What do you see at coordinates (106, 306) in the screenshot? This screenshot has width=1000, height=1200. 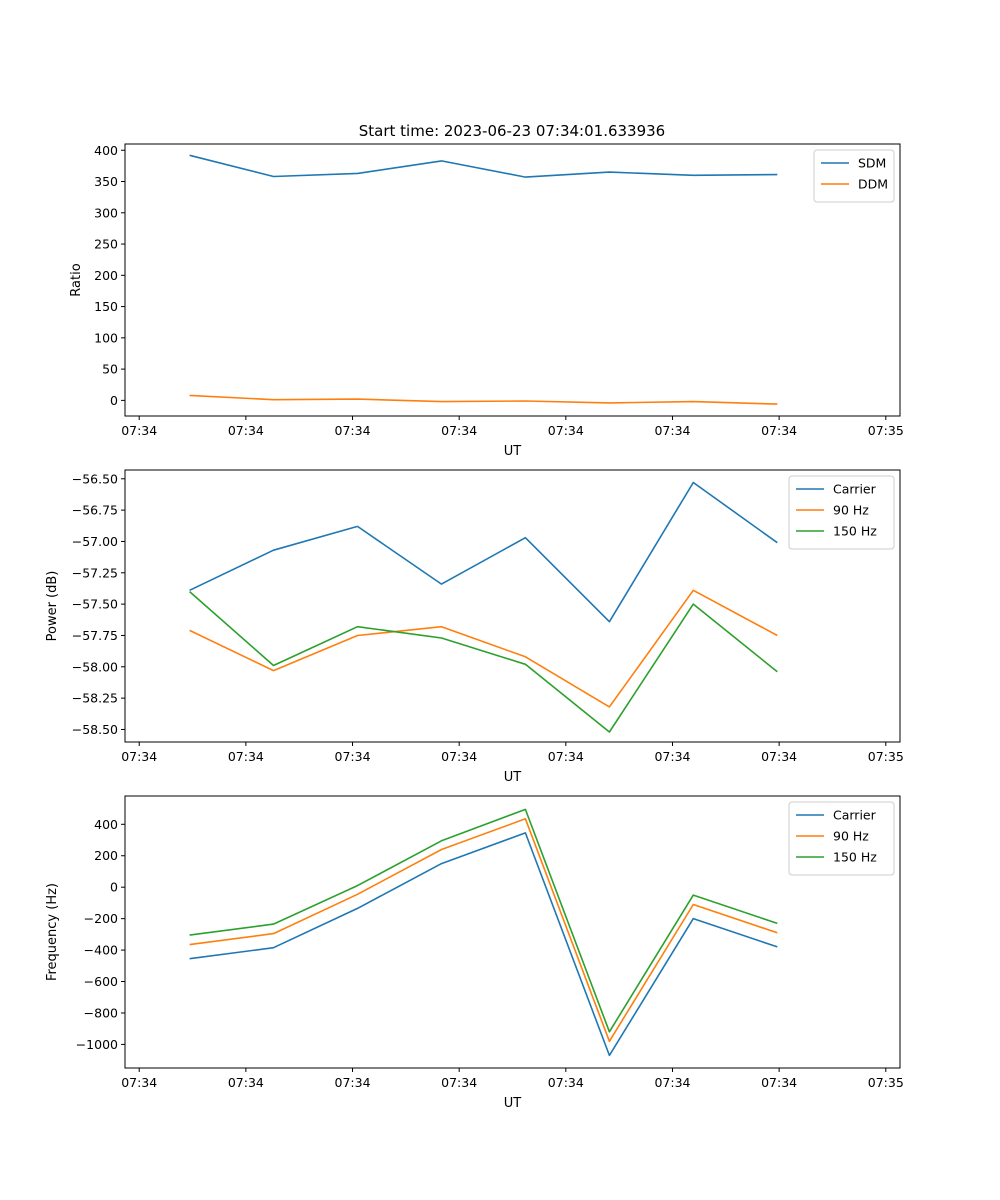 I see `y-tick-label: 150` at bounding box center [106, 306].